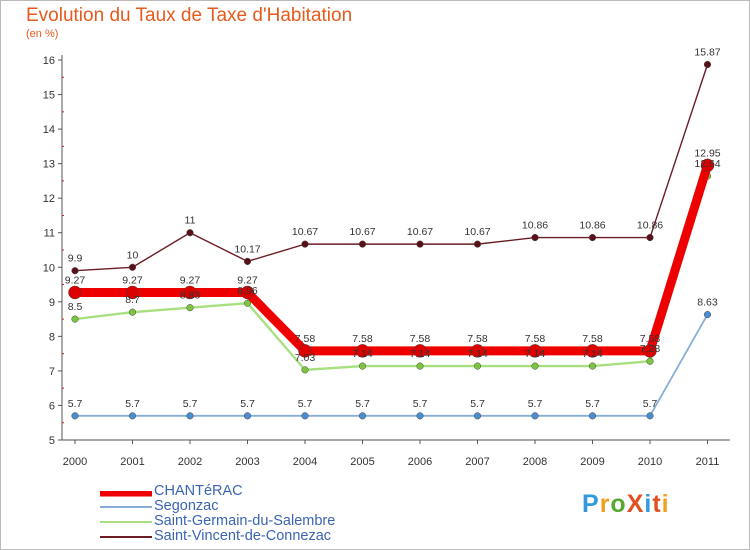 Image resolution: width=750 pixels, height=550 pixels. I want to click on data-label-segonzac: 8.63, so click(707, 303).